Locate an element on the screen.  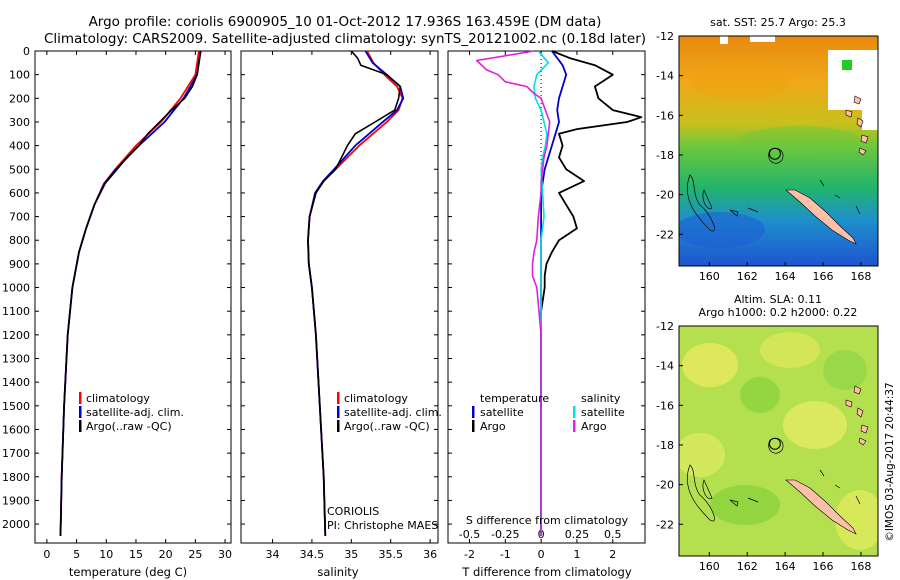
depth-tick-label: 600 is located at coordinates (19, 193).